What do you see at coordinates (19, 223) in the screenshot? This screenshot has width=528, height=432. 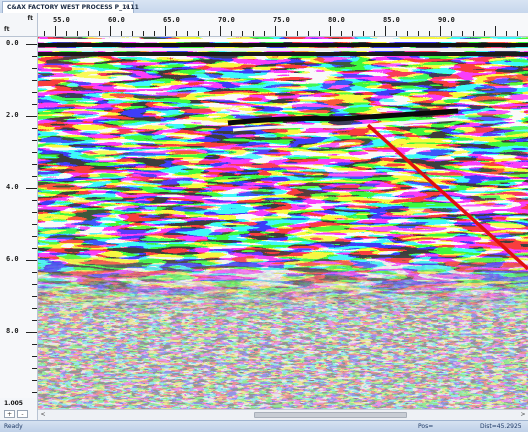 I see `depth-ruler: 0.0 2.0 4.0 6.0 8.0` at bounding box center [19, 223].